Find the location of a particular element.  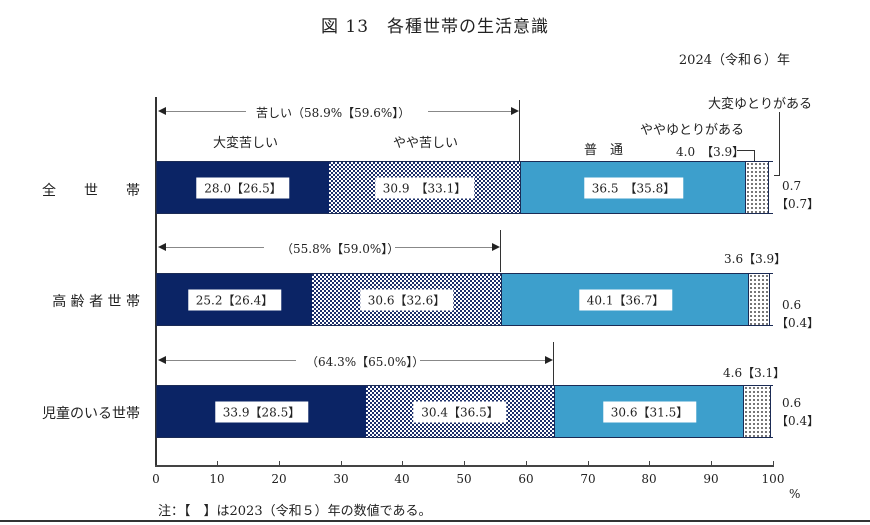

span-label: 苦しい（58.9%【59.6%】） is located at coordinates (333, 113).